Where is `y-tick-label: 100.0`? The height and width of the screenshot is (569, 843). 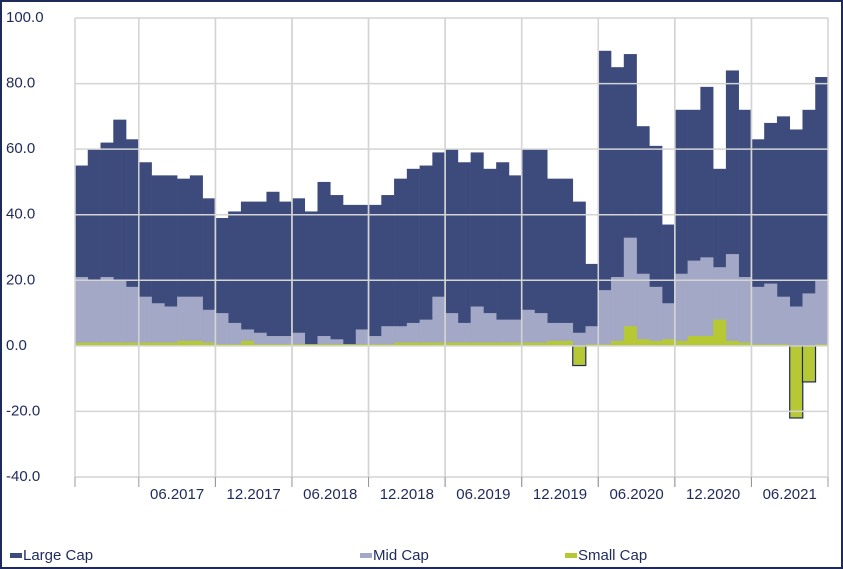
y-tick-label: 100.0 is located at coordinates (25, 17).